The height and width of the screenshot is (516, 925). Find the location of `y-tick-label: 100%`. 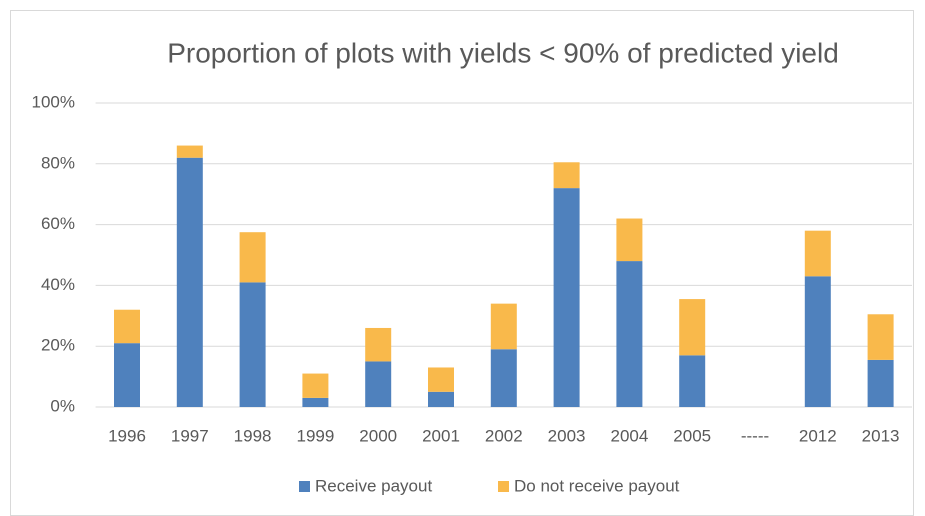

y-tick-label: 100% is located at coordinates (53, 101).